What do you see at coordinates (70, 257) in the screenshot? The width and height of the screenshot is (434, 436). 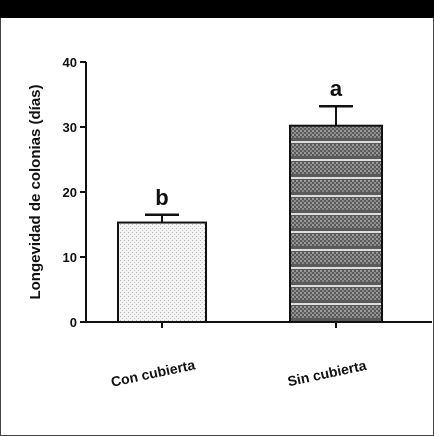 I see `y-tick-label: 10` at bounding box center [70, 257].